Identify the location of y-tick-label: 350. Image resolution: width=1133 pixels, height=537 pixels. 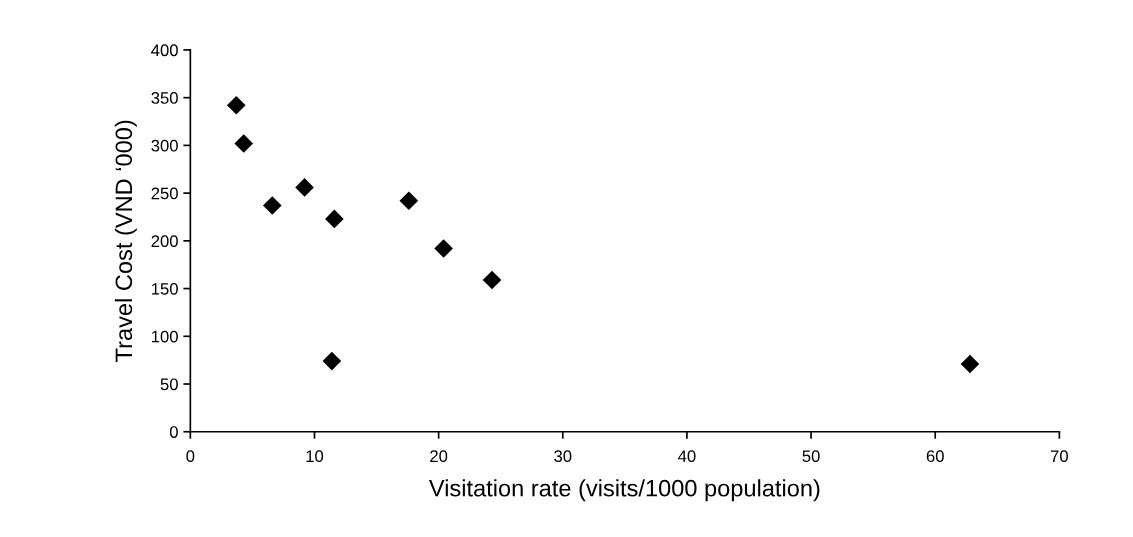
(164, 98).